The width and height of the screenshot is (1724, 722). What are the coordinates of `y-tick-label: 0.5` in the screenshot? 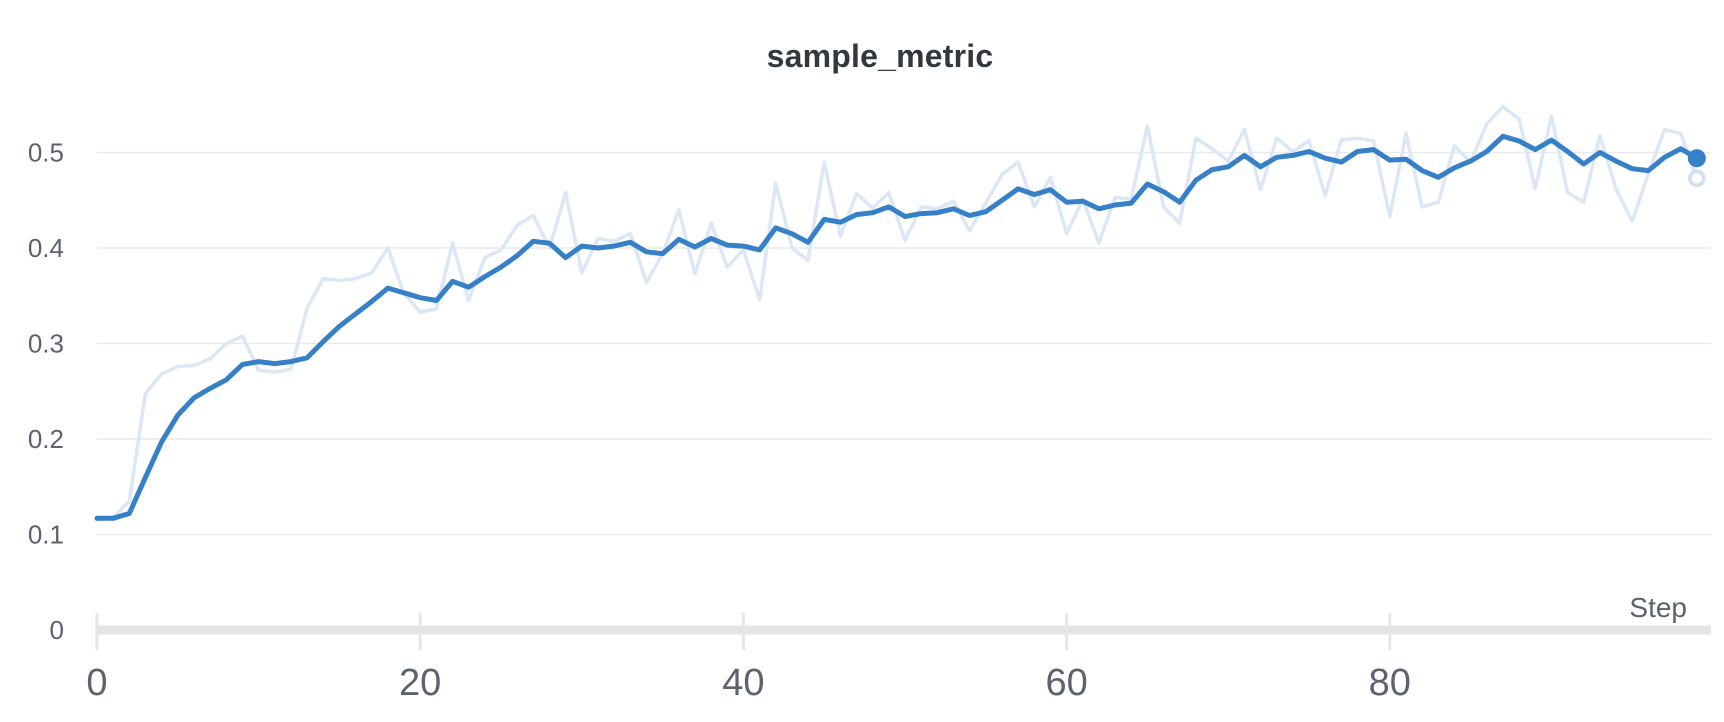 It's located at (46, 153).